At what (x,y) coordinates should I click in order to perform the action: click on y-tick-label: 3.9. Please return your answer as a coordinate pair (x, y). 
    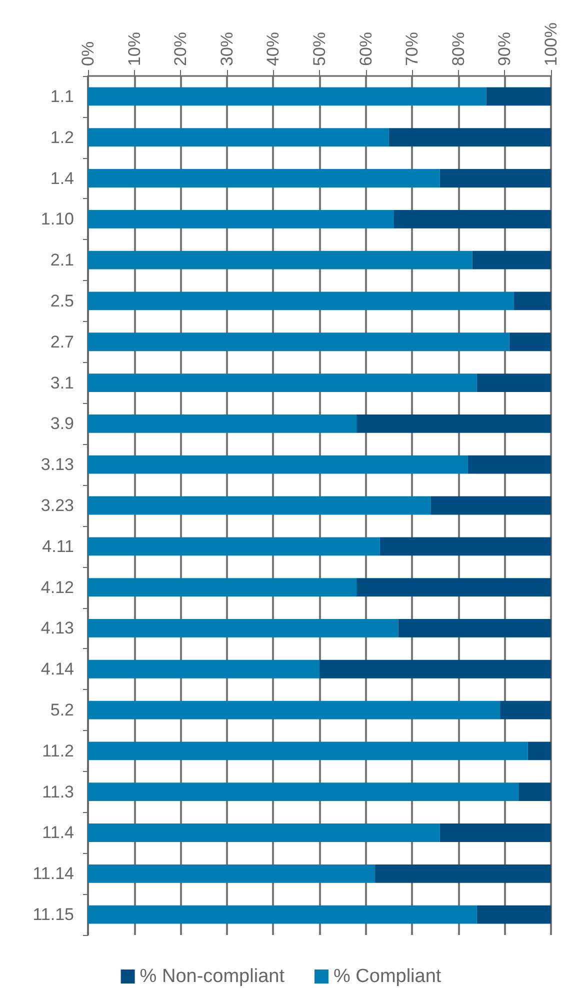
    Looking at the image, I should click on (62, 424).